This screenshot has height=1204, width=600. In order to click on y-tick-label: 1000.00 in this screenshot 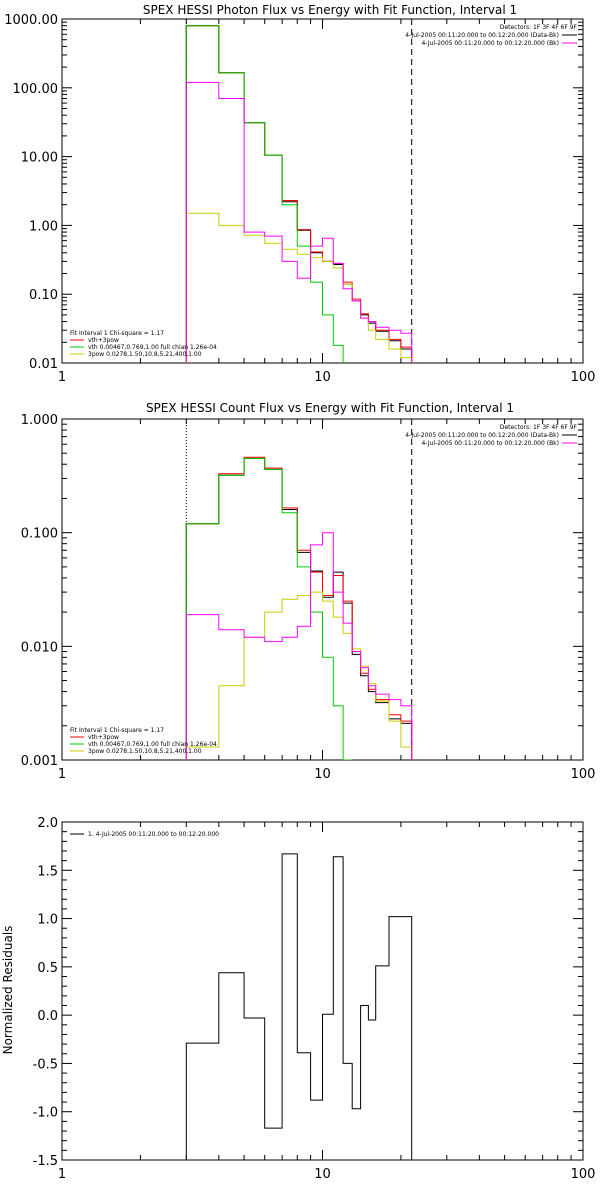, I will do `click(31, 20)`.